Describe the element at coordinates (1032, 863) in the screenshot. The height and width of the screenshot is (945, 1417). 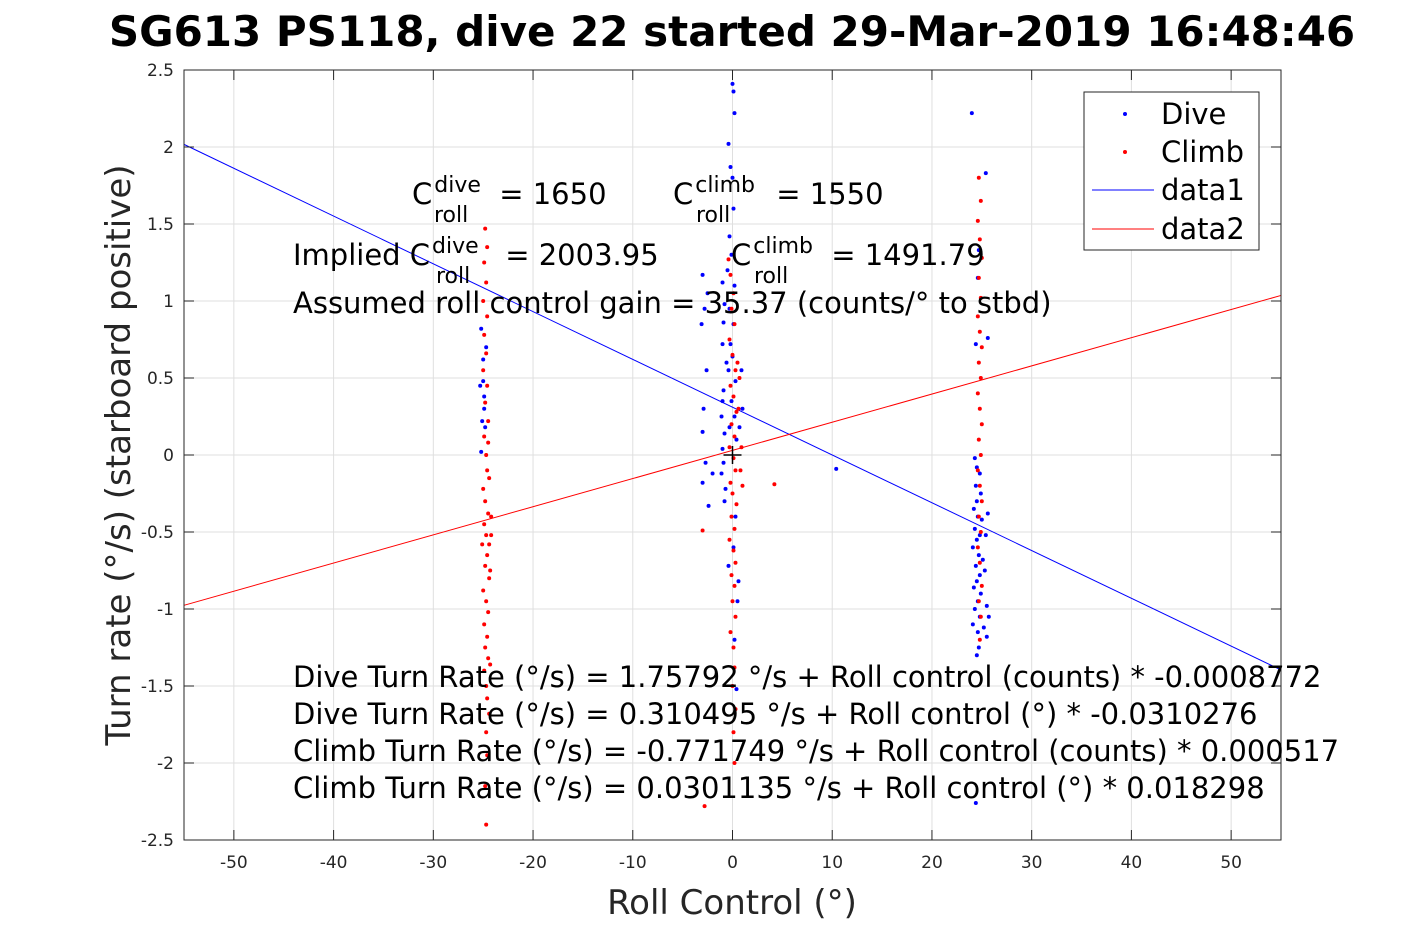
I see `x-tick-label: 30` at that location.